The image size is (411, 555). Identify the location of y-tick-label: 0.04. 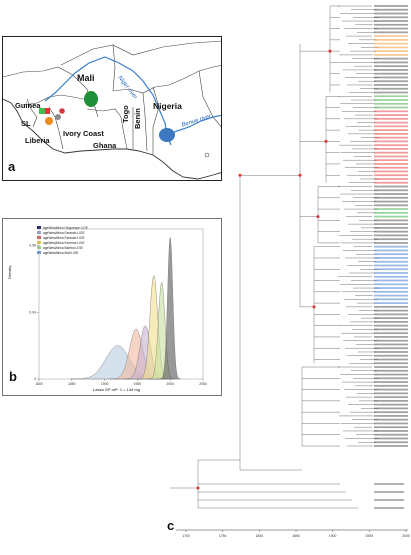
(32, 312).